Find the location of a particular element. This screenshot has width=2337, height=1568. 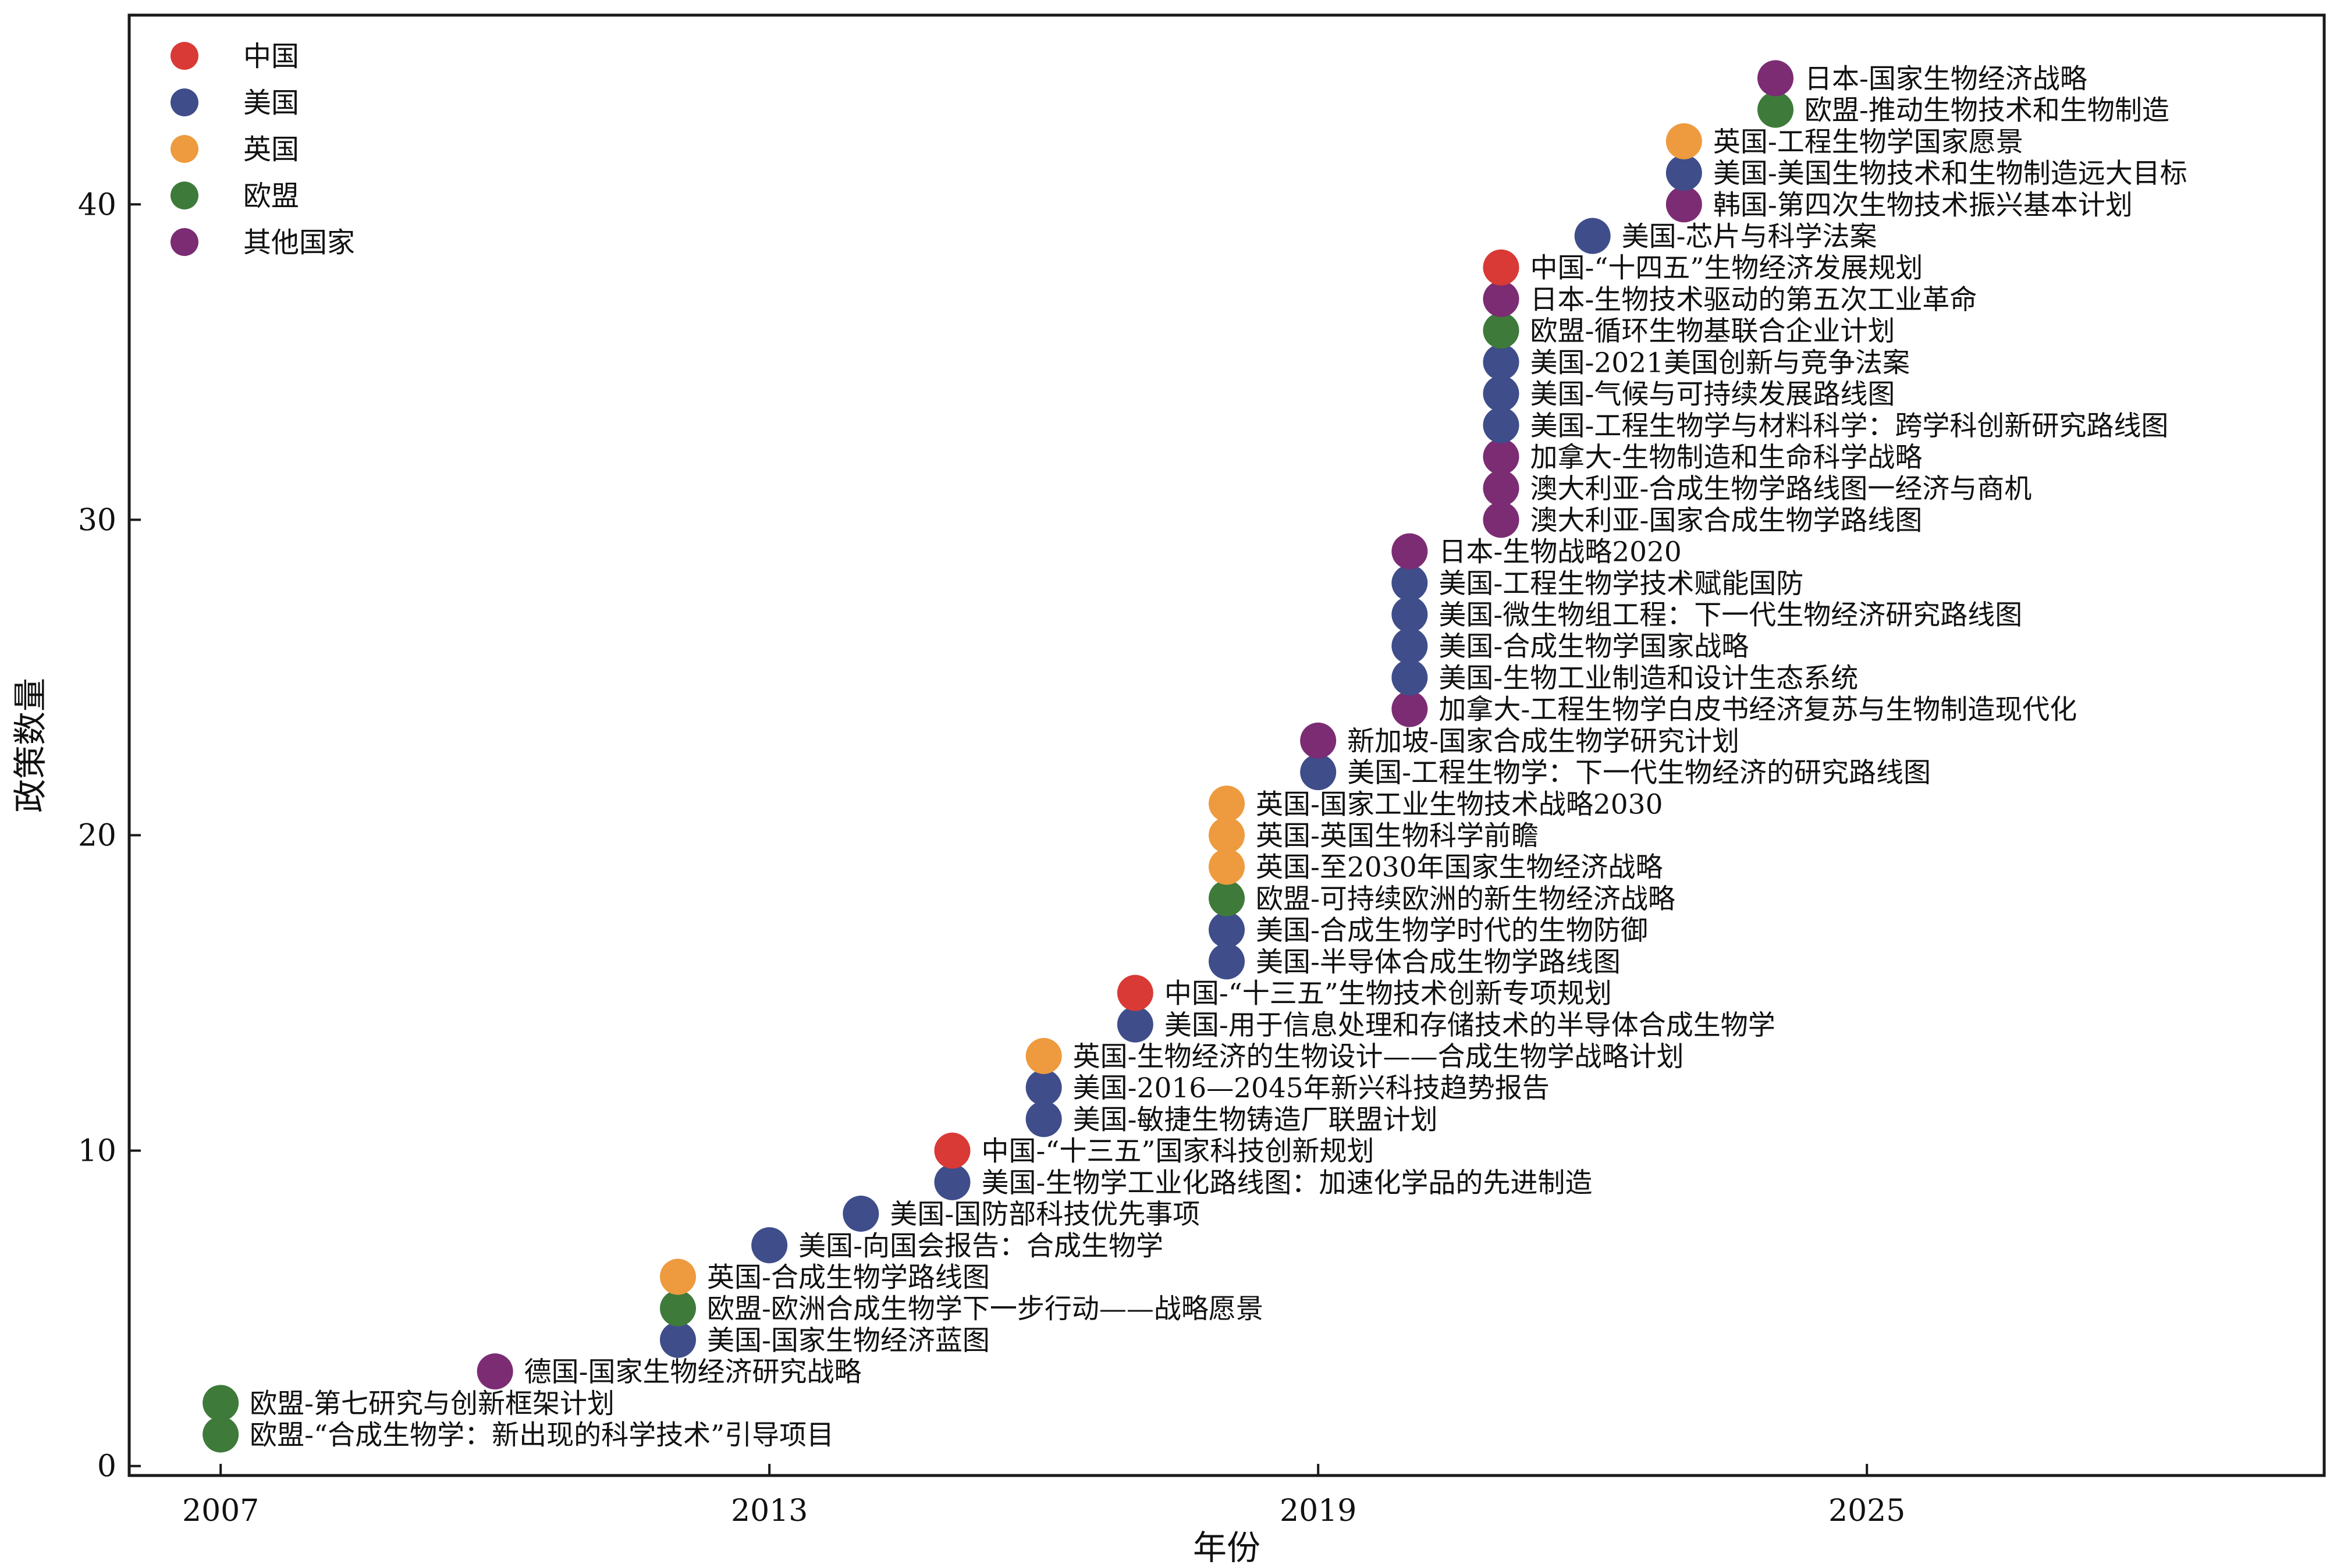

data-label: 美国-美国生物技术和生物制造远大目标 is located at coordinates (1950, 174).